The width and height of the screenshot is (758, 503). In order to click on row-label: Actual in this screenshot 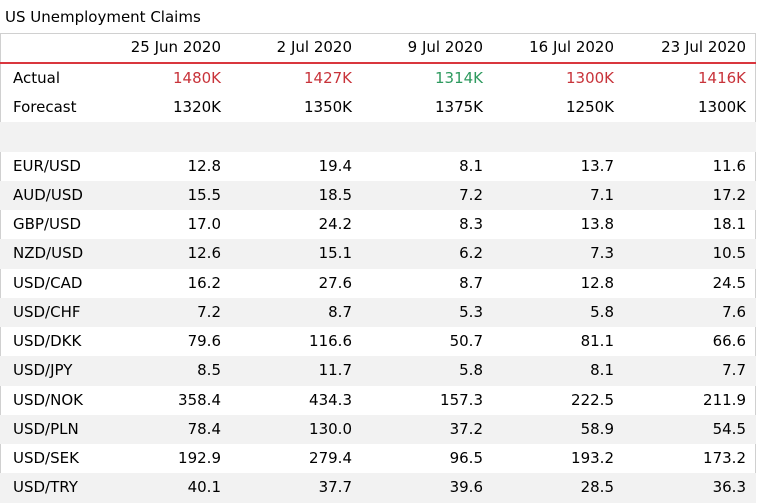, I will do `click(36, 78)`.